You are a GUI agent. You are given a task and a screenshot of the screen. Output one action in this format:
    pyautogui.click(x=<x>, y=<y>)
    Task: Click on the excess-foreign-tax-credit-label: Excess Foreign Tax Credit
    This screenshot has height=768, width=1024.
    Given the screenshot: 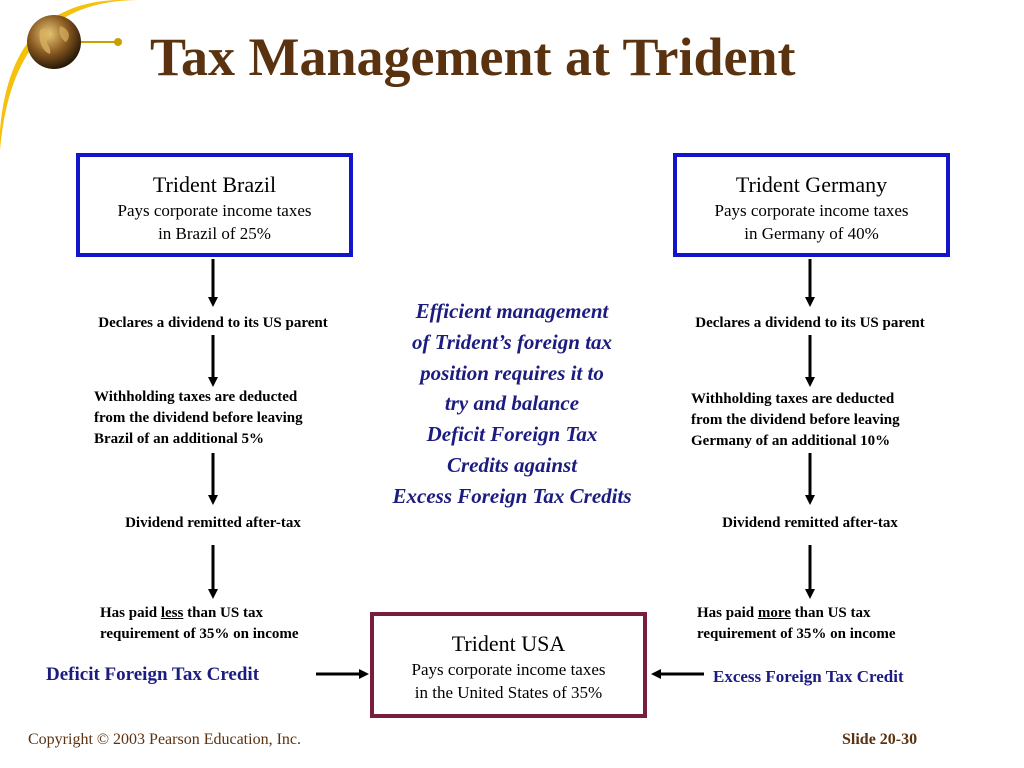 What is the action you would take?
    pyautogui.click(x=808, y=676)
    